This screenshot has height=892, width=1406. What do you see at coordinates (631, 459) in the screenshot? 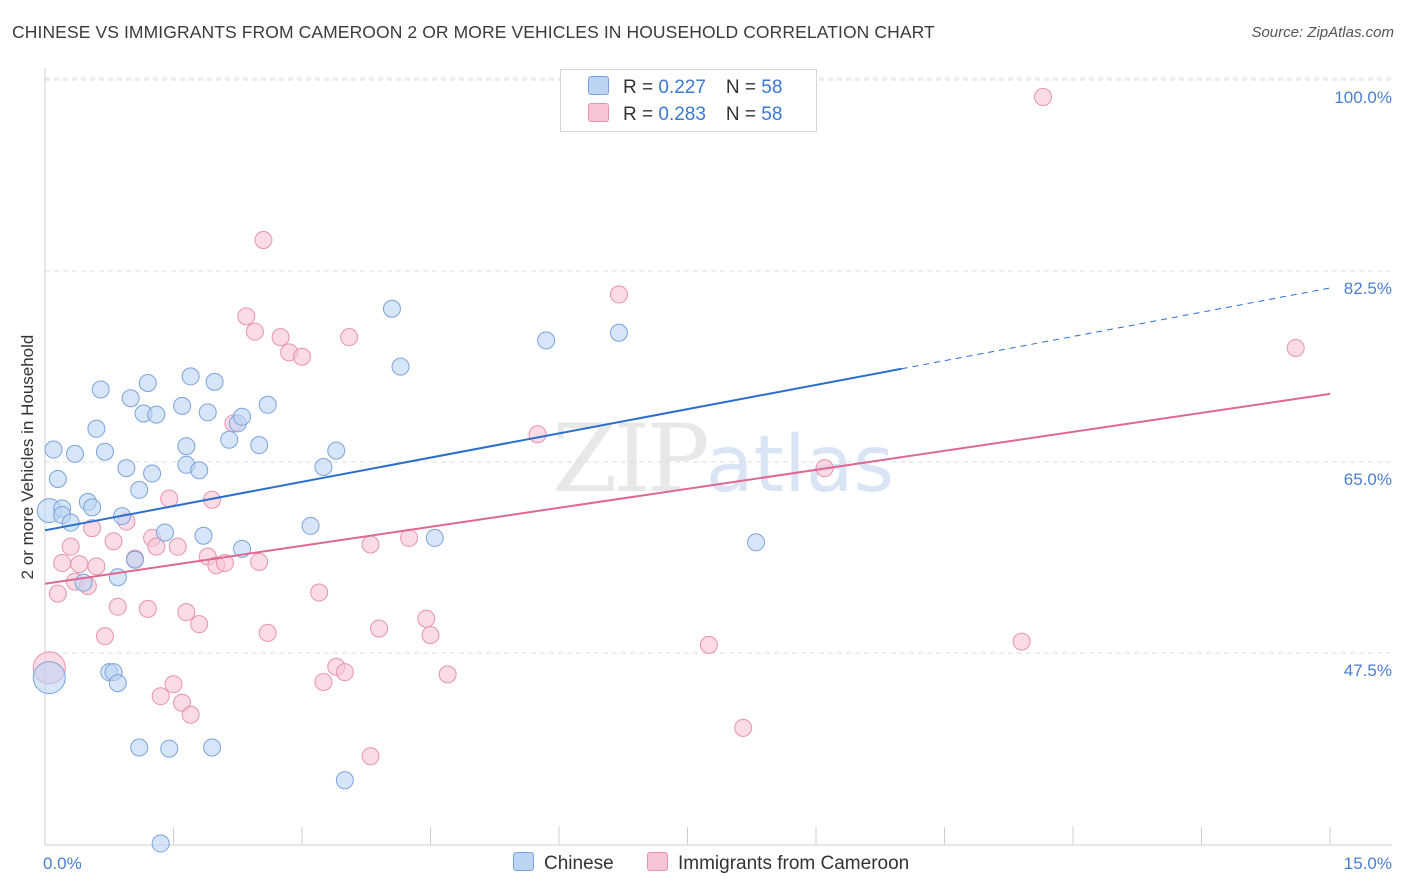
I see `watermark-zip: ZIP` at bounding box center [631, 459].